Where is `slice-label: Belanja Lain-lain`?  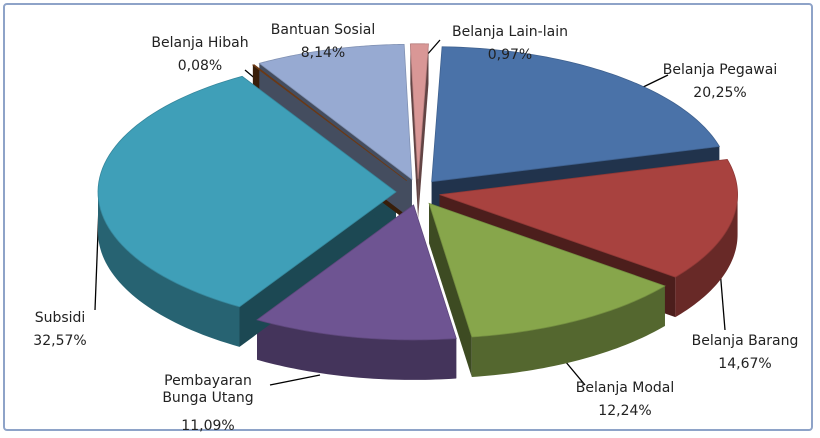
slice-label: Belanja Lain-lain is located at coordinates (510, 32).